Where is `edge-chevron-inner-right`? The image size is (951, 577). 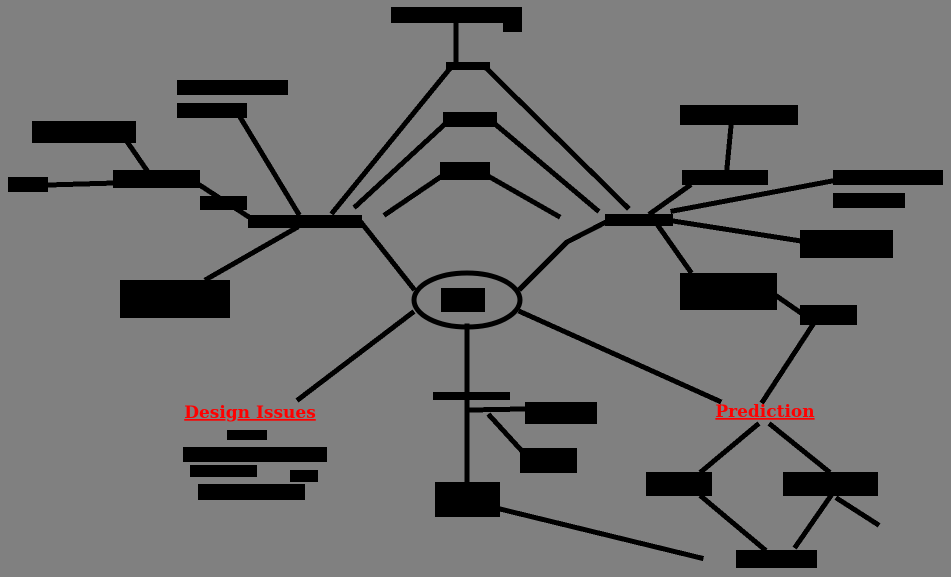
edge-chevron-inner-right is located at coordinates (523, 196).